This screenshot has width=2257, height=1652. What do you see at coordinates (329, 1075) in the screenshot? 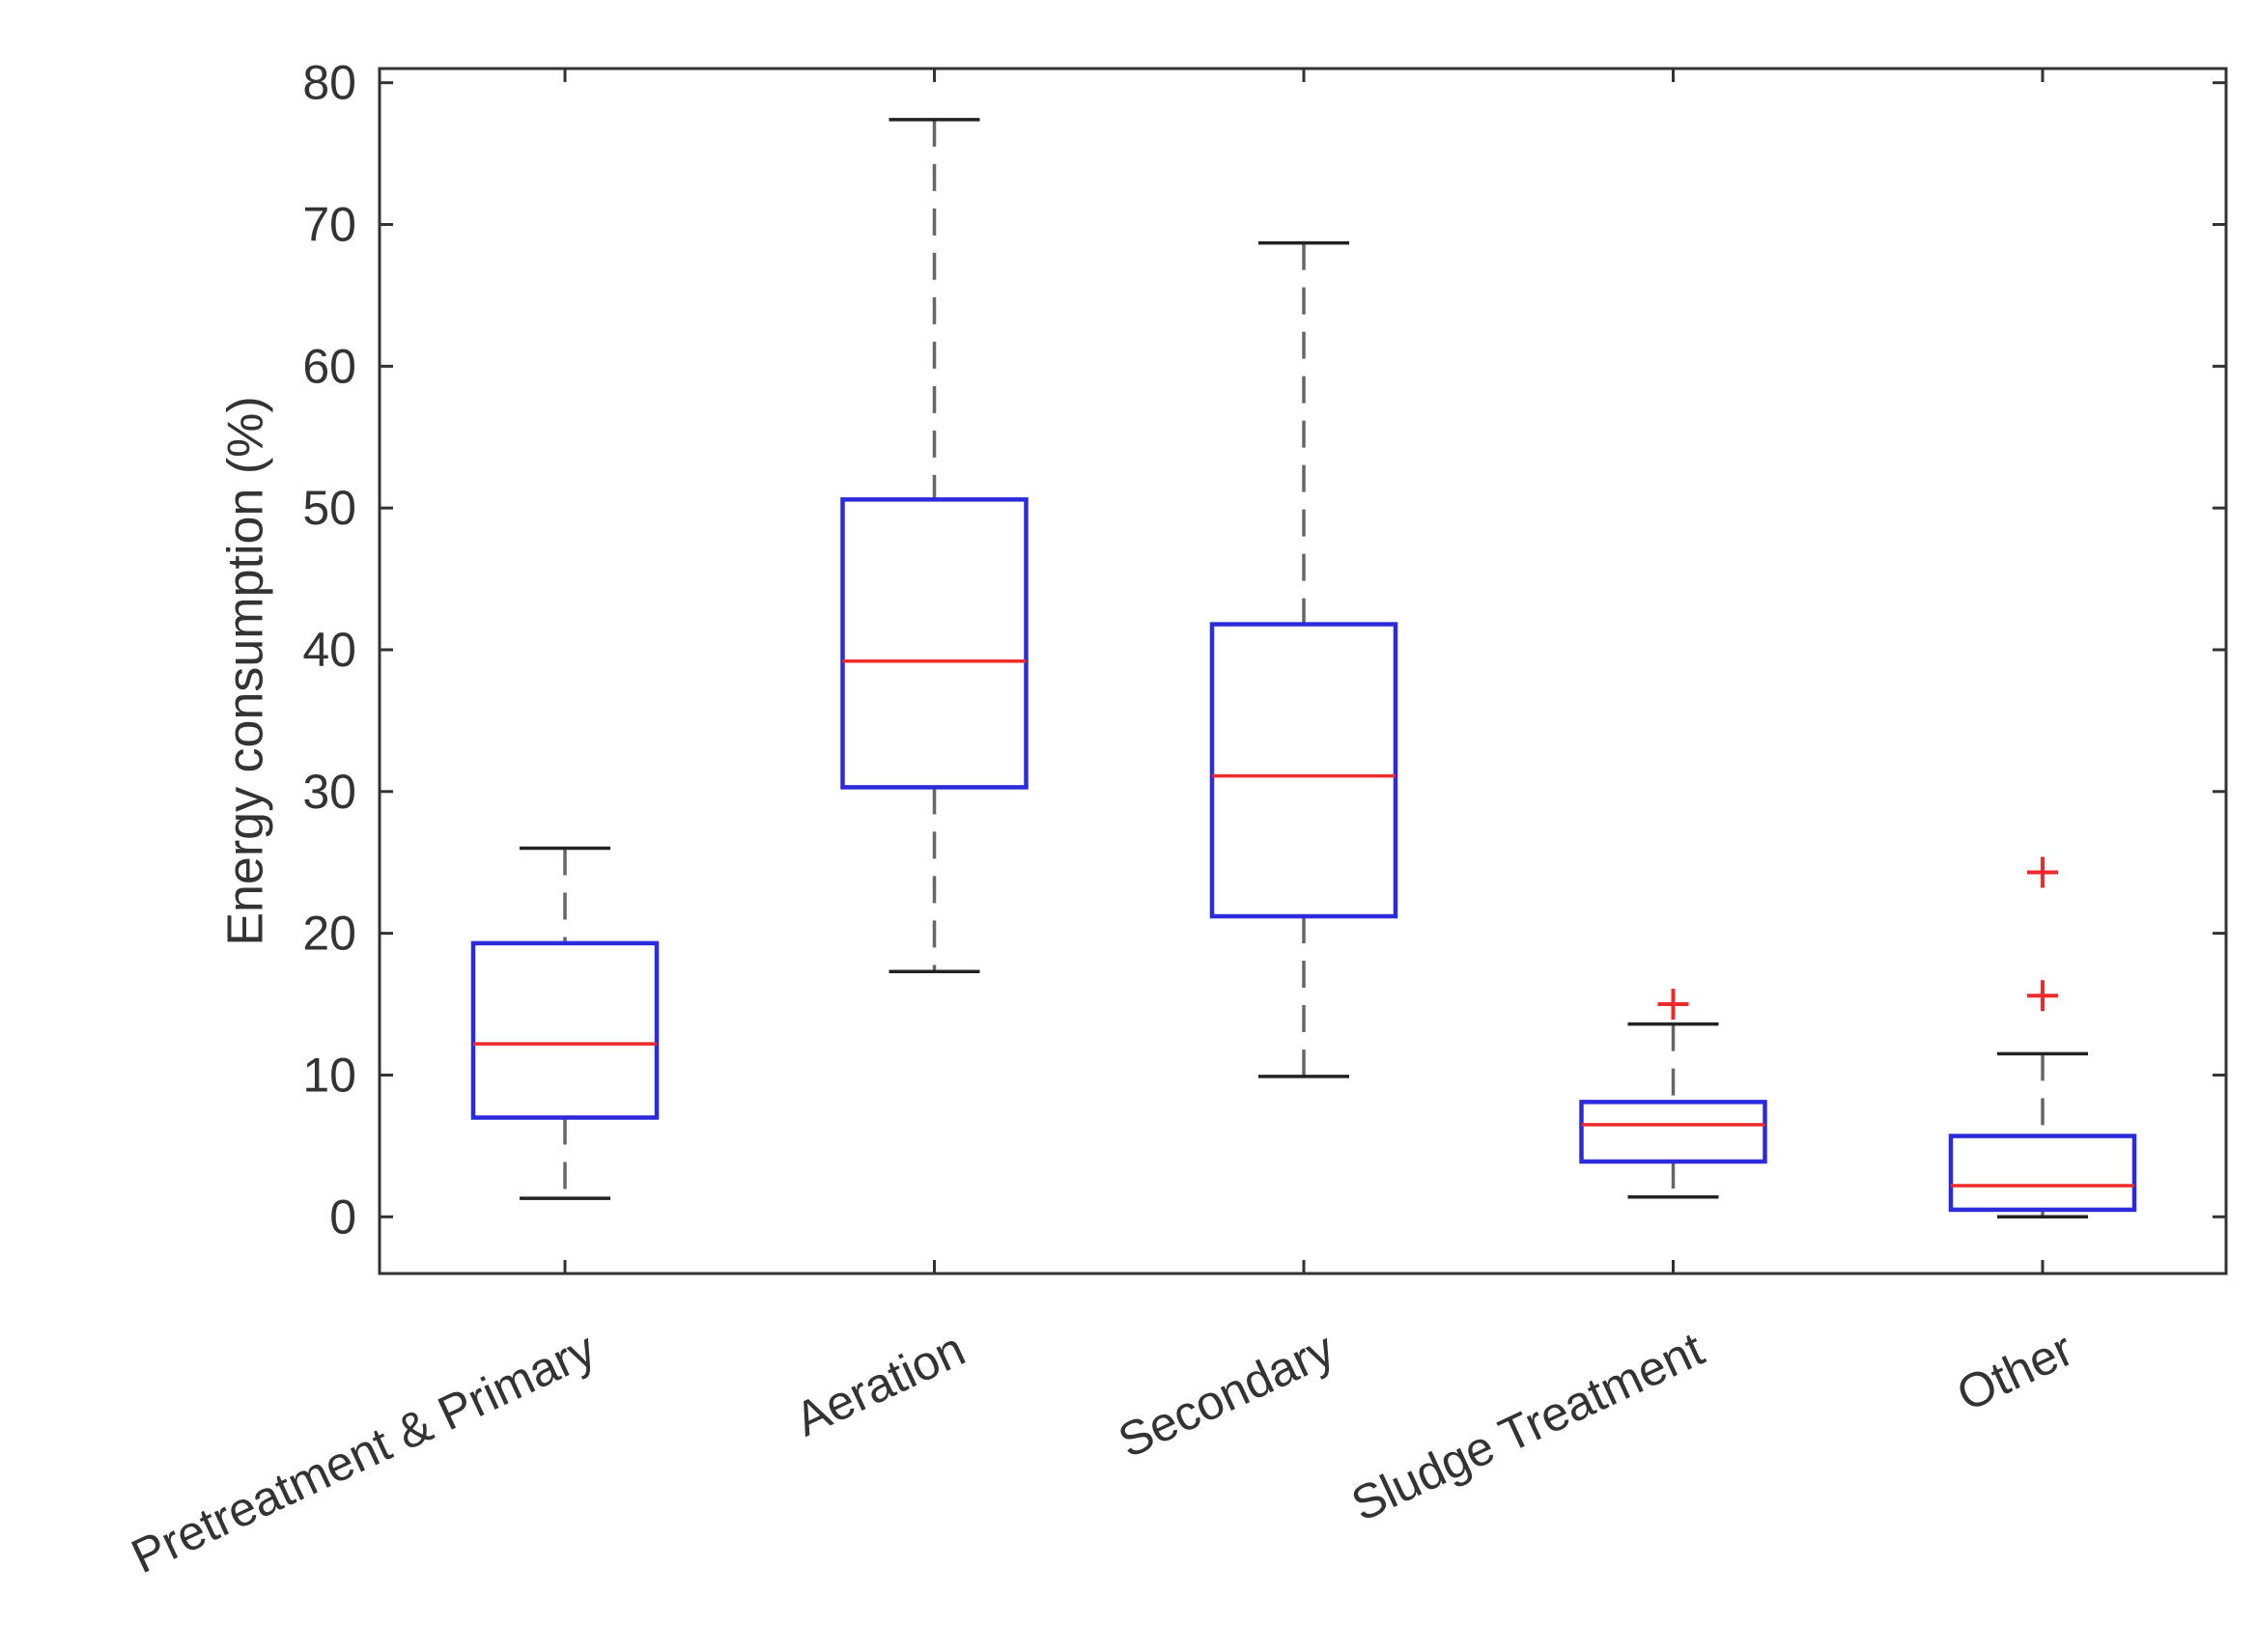
I see `y-tick-label: 10` at bounding box center [329, 1075].